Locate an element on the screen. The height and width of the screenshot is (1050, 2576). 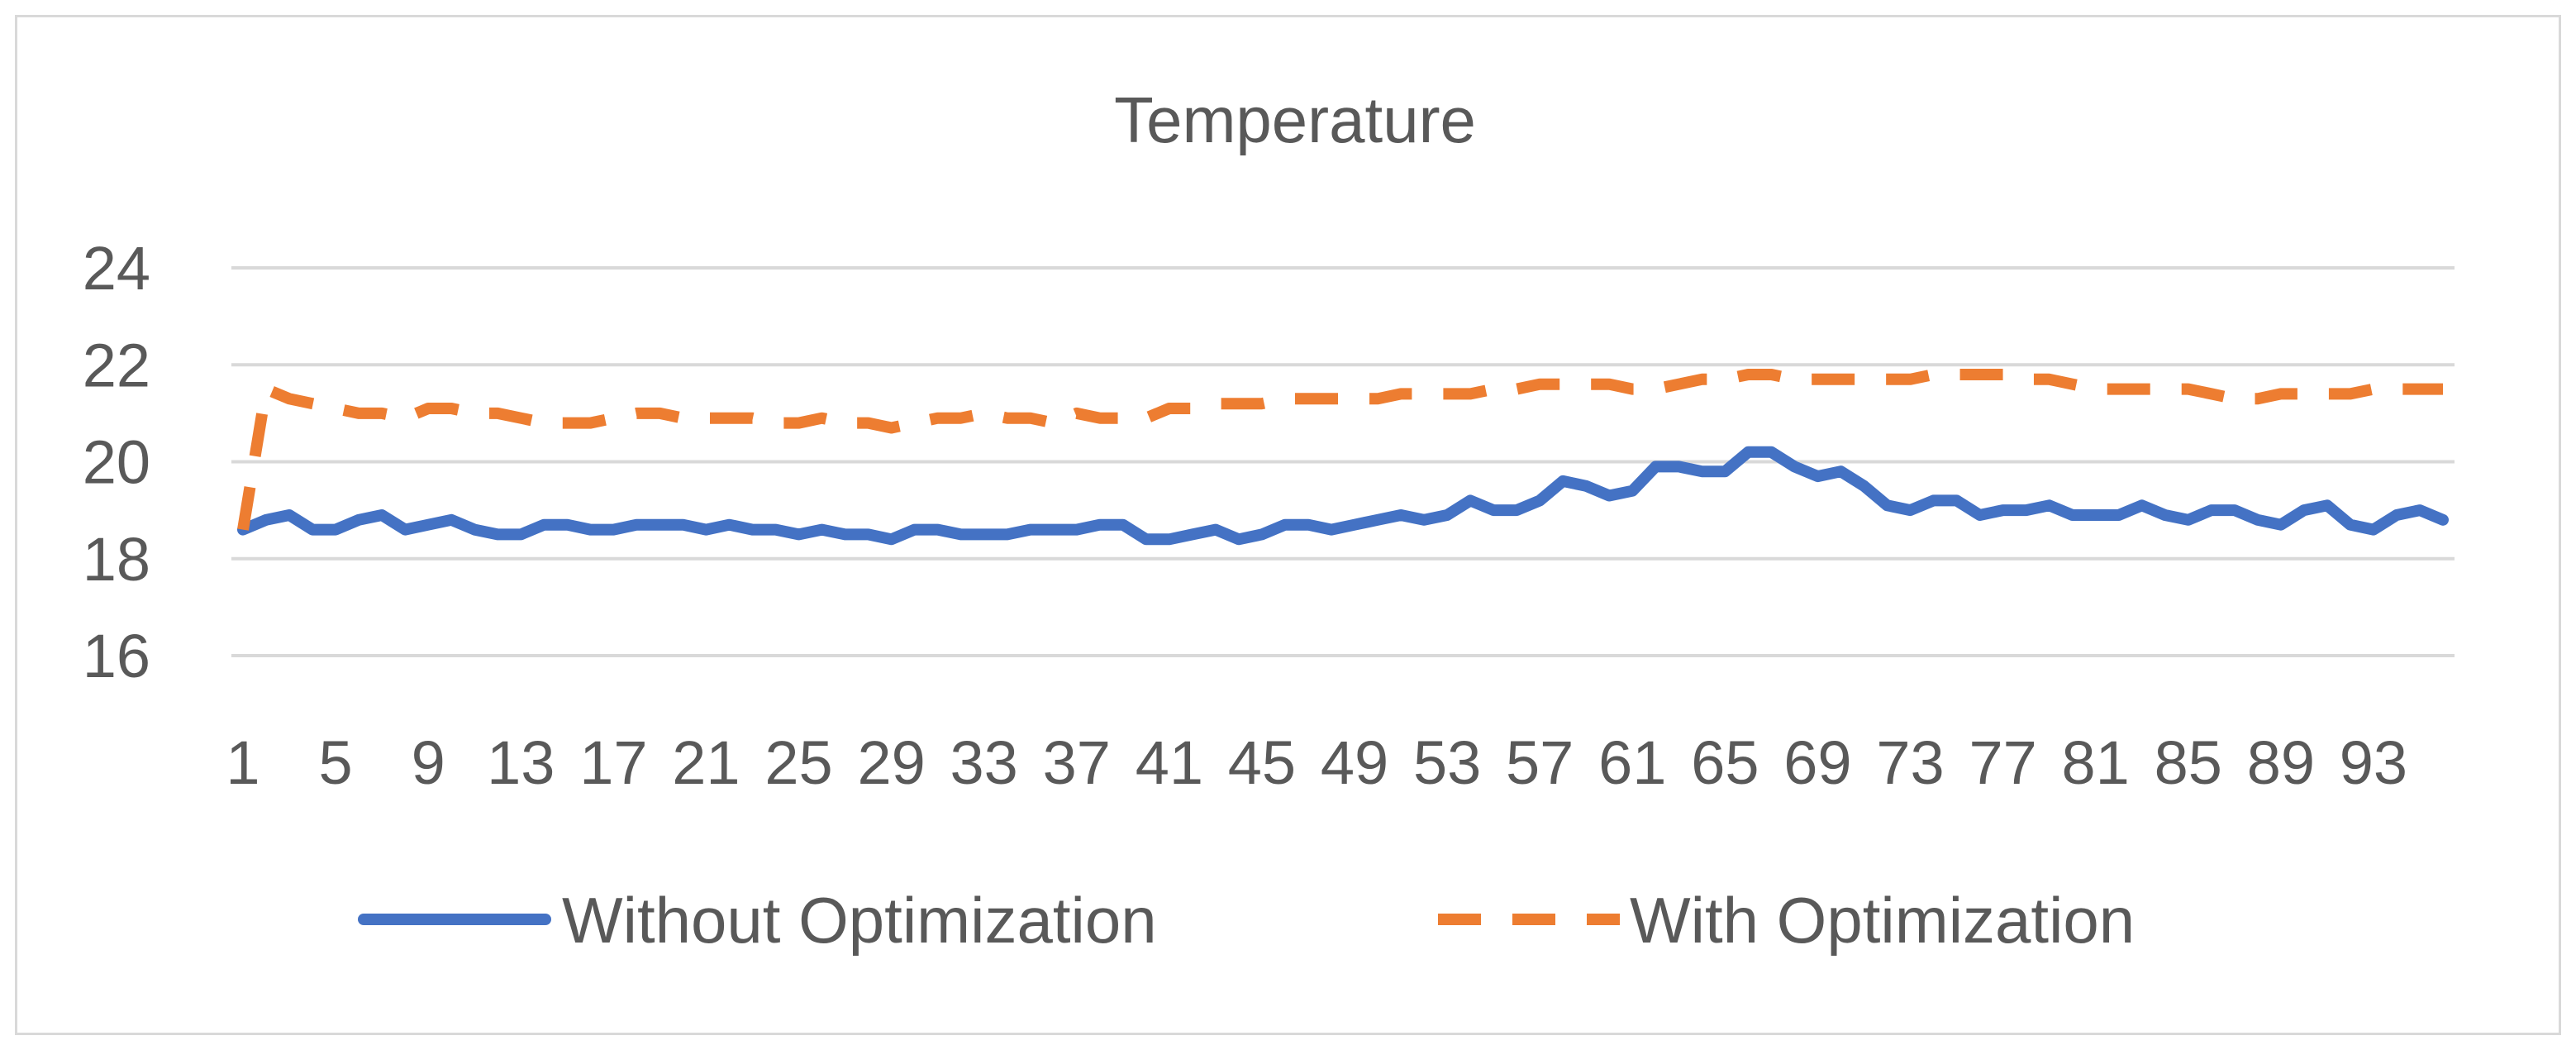
series-lines is located at coordinates (1343, 457).